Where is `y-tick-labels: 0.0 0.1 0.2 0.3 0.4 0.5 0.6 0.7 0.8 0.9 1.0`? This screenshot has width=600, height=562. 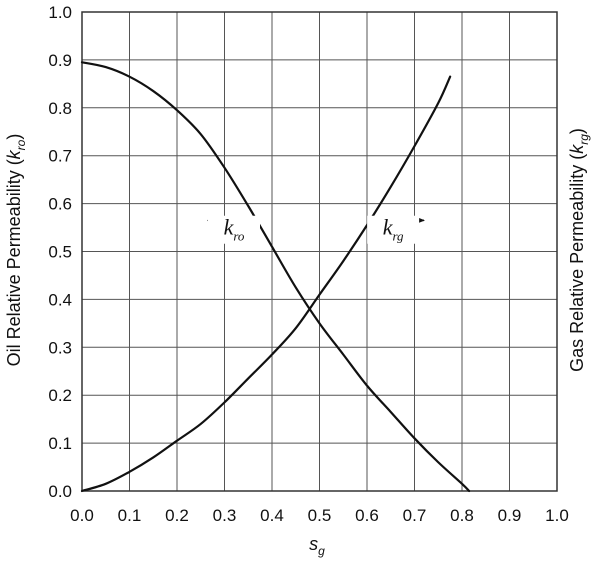 y-tick-labels: 0.0 0.1 0.2 0.3 0.4 0.5 0.6 0.7 0.8 0.9 1.0 is located at coordinates (60, 252).